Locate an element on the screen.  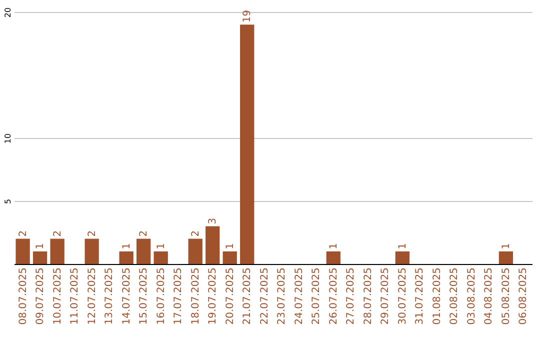
x-tick-label: 25.07.2025 is located at coordinates (316, 296).